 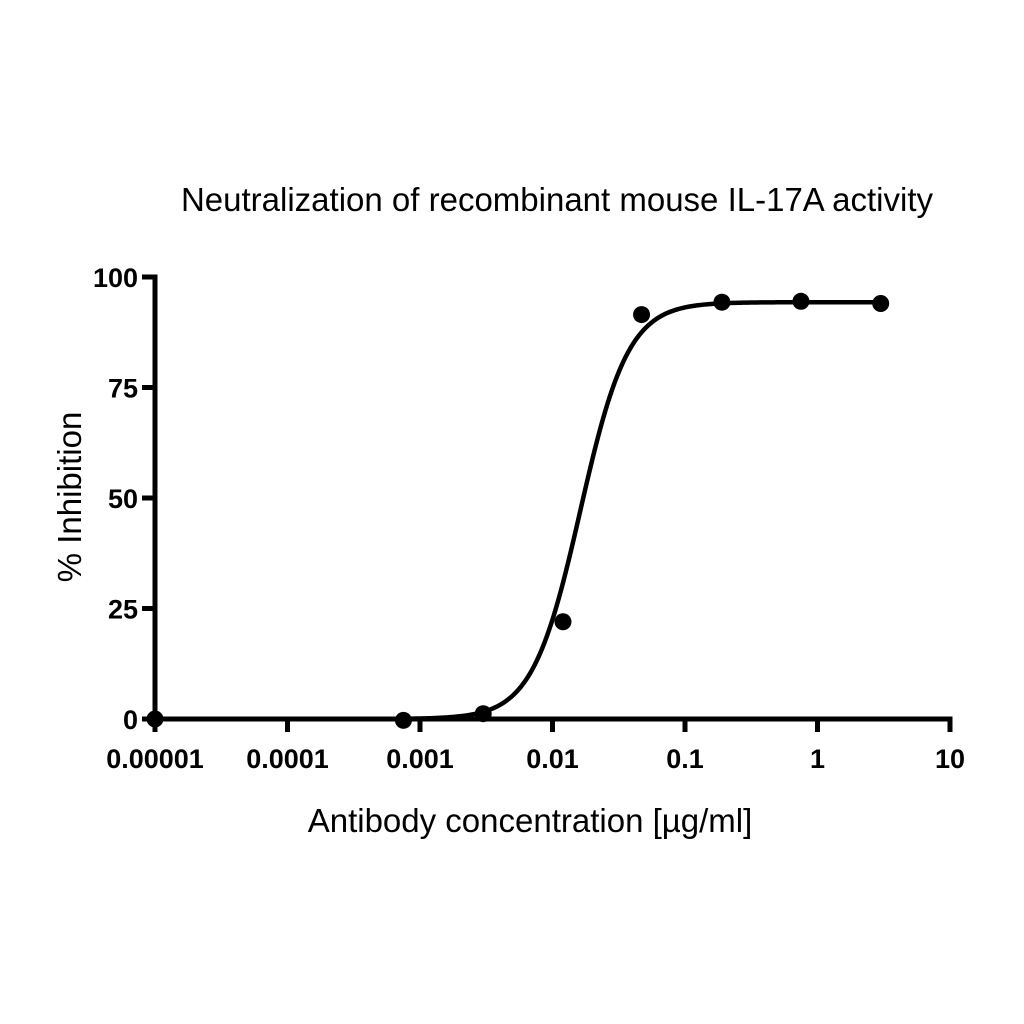 What do you see at coordinates (69, 497) in the screenshot?
I see `y-axis-title: % Inhibition` at bounding box center [69, 497].